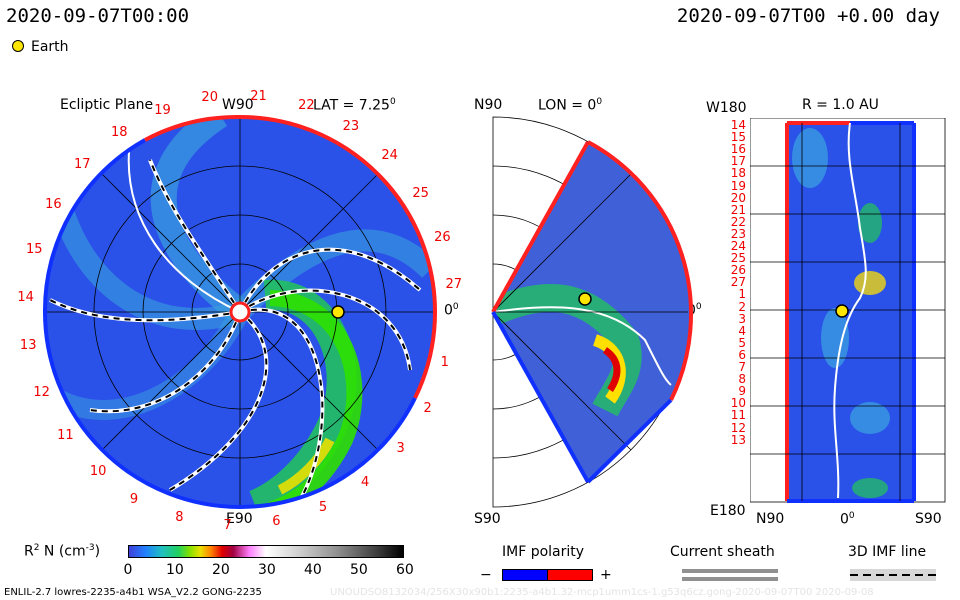 Image resolution: width=960 pixels, height=600 pixels. What do you see at coordinates (41, 393) in the screenshot?
I see `rotation-label: 12` at bounding box center [41, 393].